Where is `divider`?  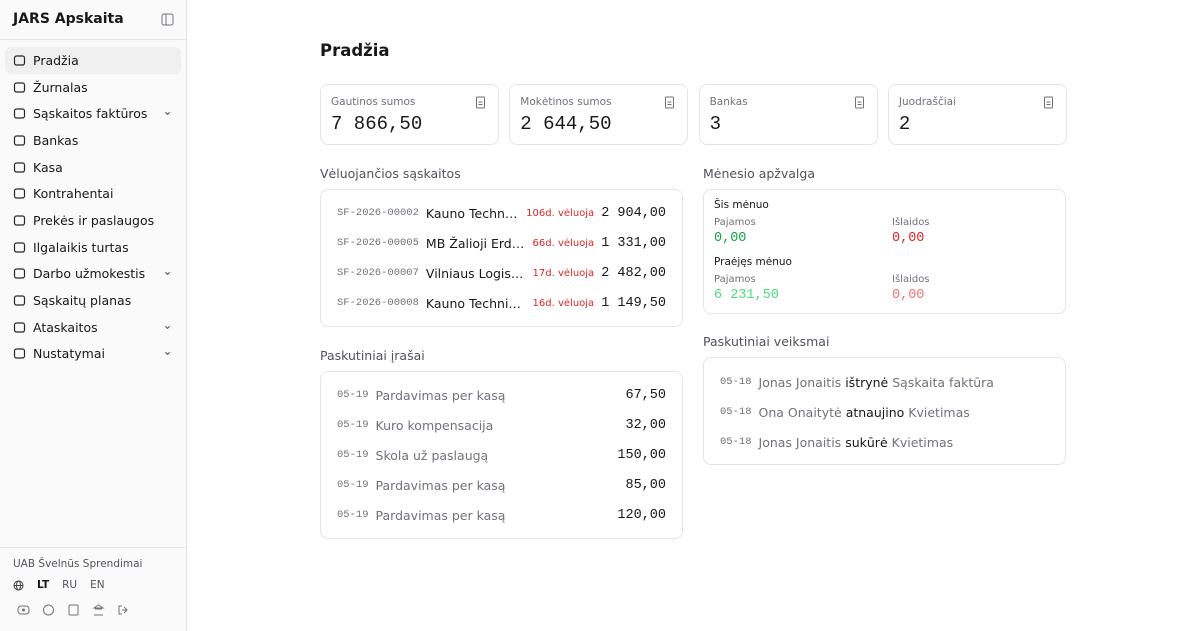 divider is located at coordinates (93, 39).